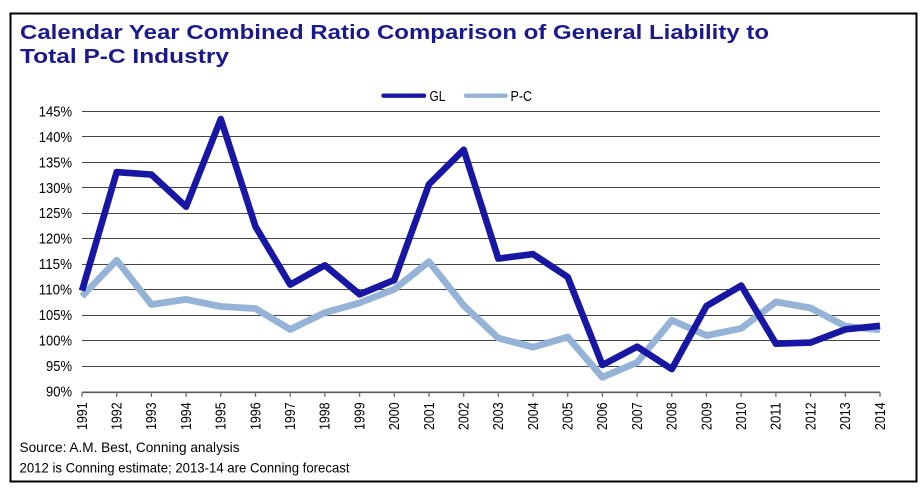 The width and height of the screenshot is (921, 489). I want to click on svg-text: P-C, so click(522, 96).